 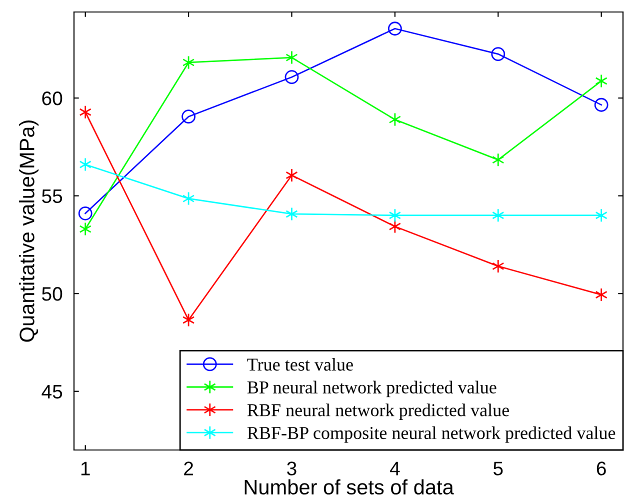 What do you see at coordinates (188, 469) in the screenshot?
I see `x-tick-label: 2` at bounding box center [188, 469].